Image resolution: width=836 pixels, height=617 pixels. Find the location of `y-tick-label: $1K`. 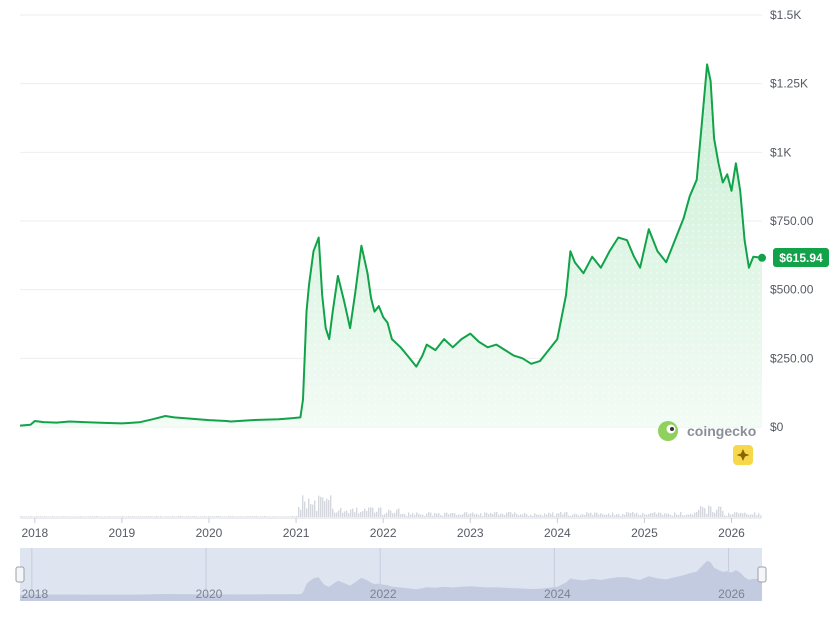

y-tick-label: $1K is located at coordinates (780, 152).